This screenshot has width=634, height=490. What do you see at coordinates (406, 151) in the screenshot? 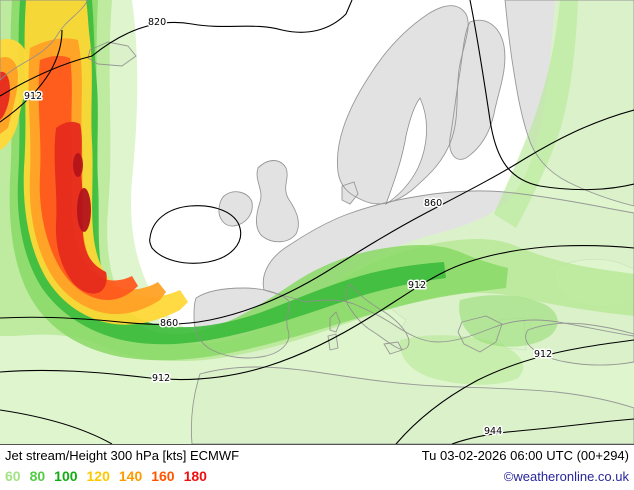
I see `sea-baltic` at bounding box center [406, 151].